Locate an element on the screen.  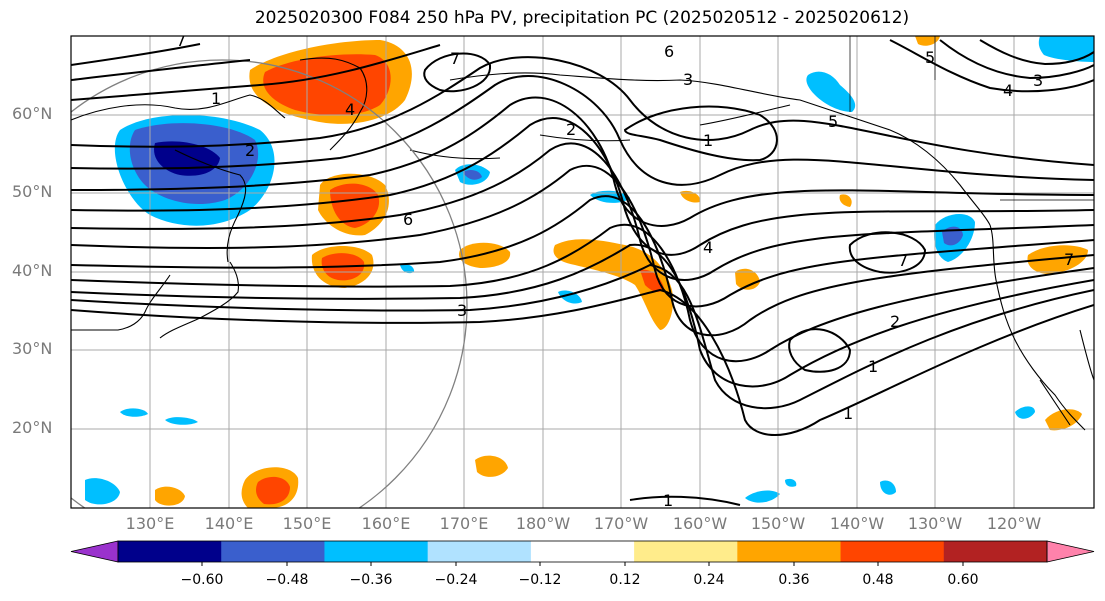
colorbar-ticks is located at coordinates (582, 564).